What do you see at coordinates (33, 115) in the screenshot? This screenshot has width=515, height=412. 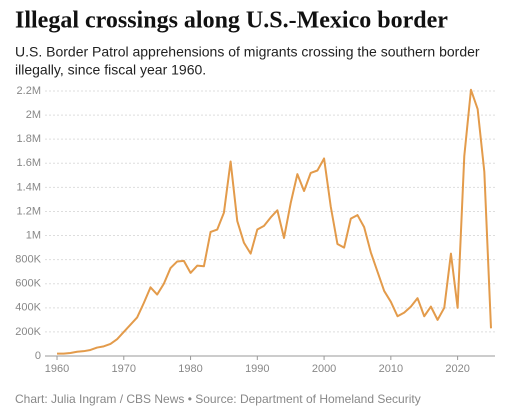 I see `y-tick-label: 2M` at bounding box center [33, 115].